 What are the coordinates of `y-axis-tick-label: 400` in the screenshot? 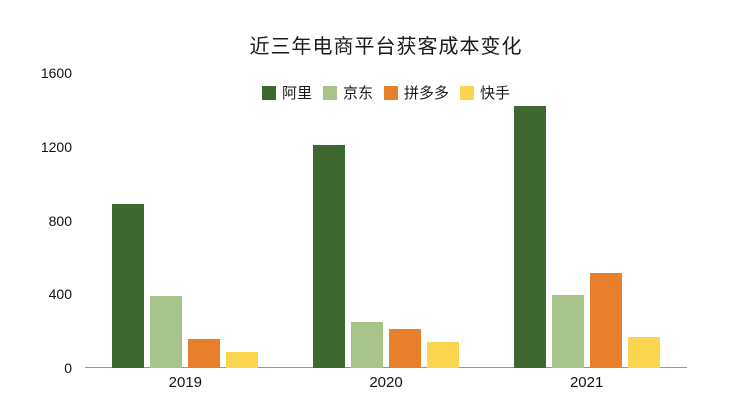 It's located at (60, 294).